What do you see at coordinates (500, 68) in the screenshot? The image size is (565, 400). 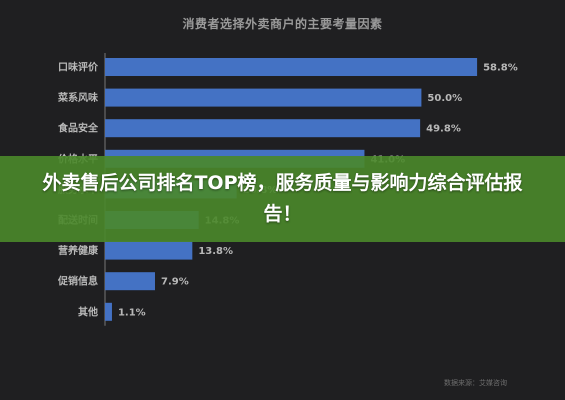 I see `value-label: 58.8%` at bounding box center [500, 68].